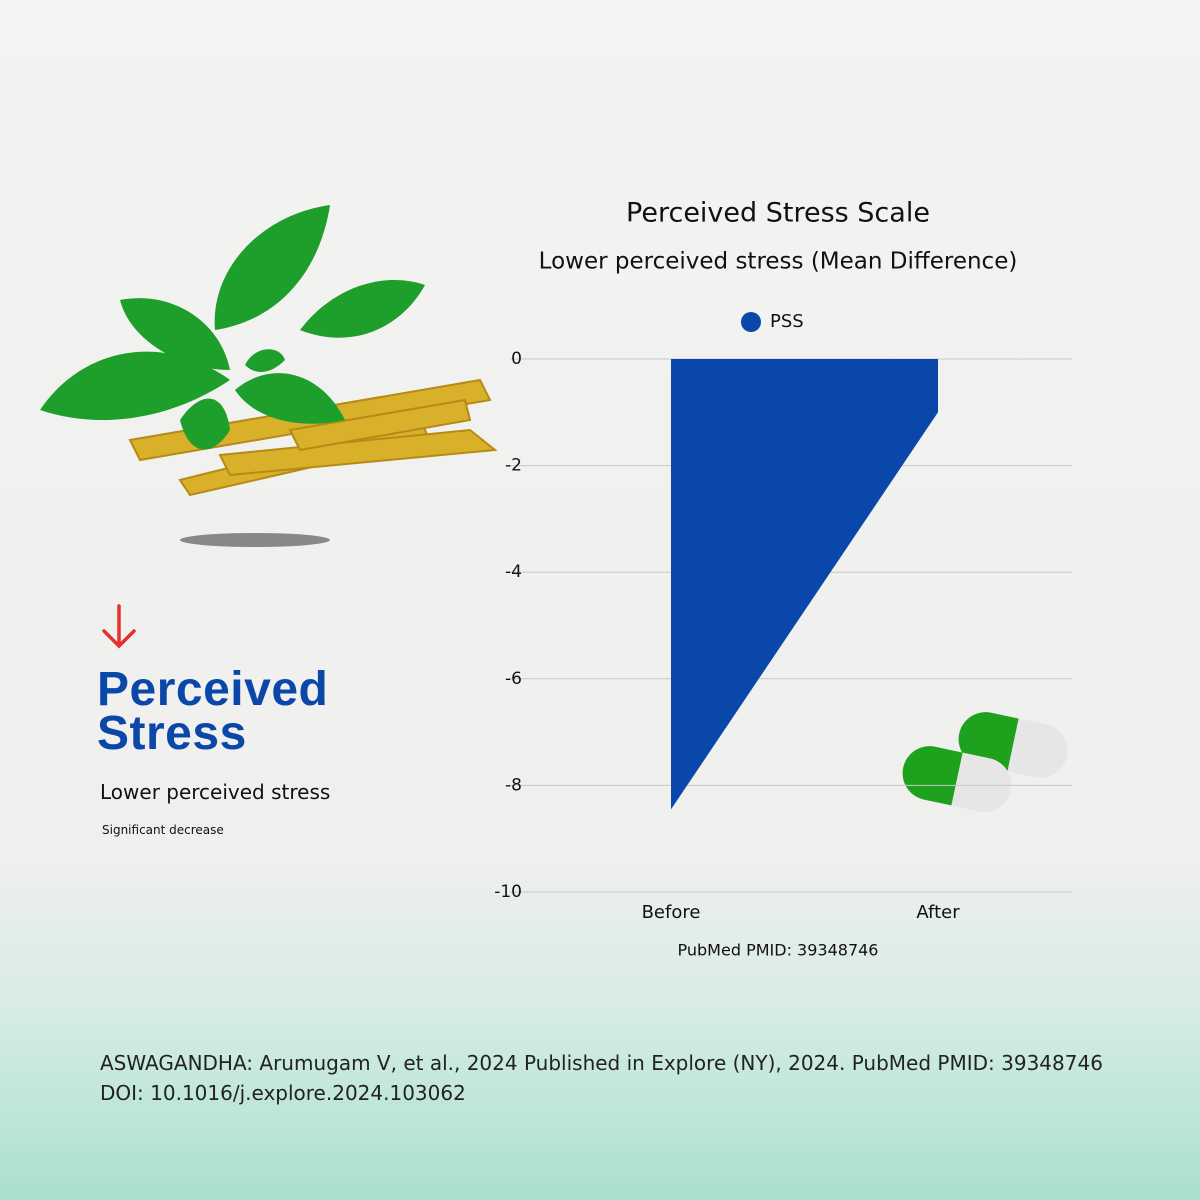  Describe the element at coordinates (508, 892) in the screenshot. I see `y-tick-label: -10` at that location.